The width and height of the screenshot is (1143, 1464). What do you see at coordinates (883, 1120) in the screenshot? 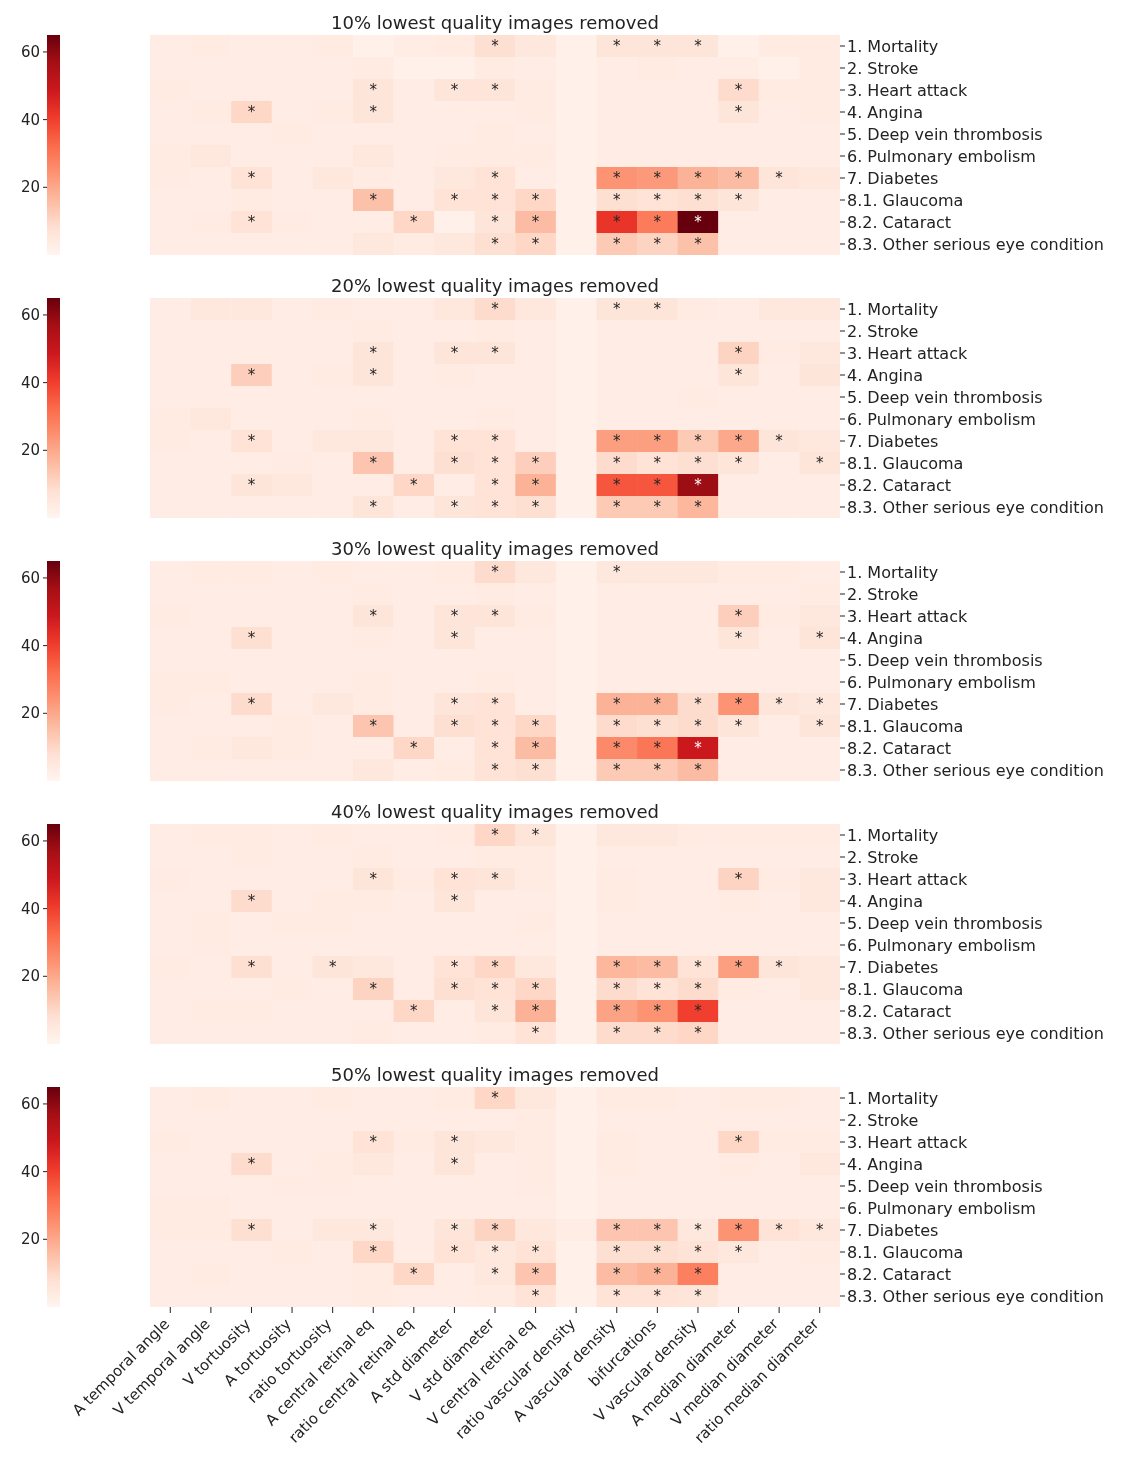
I see `y-tick-label: 2. Stroke` at bounding box center [883, 1120].